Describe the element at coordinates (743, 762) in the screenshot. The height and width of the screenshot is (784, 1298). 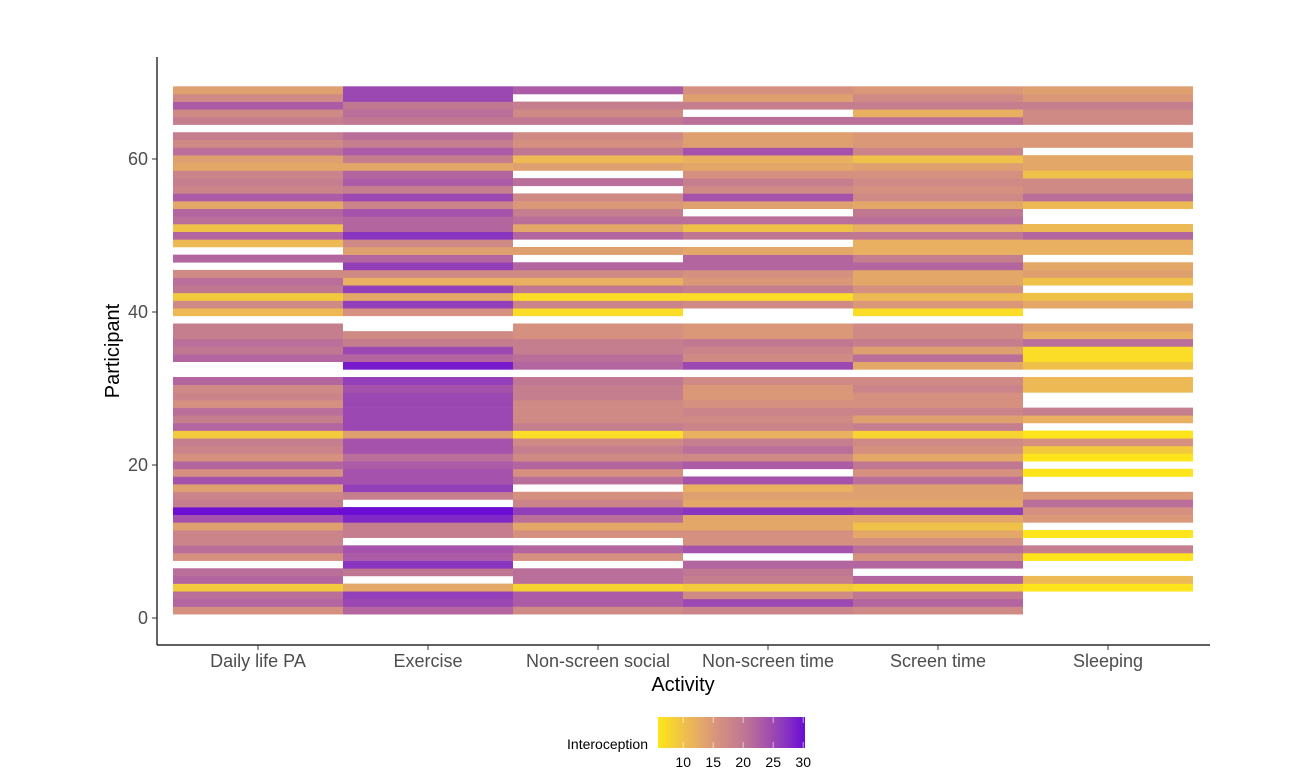
I see `legend-tick-label: 20` at that location.